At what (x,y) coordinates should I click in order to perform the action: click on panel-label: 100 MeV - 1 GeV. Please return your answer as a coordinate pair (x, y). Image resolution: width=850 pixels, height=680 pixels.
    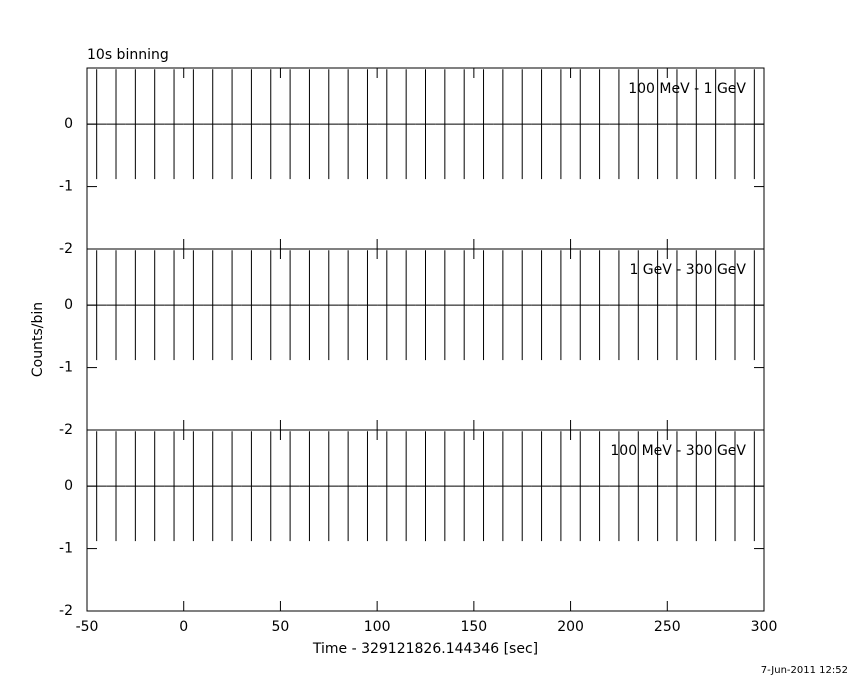
    Looking at the image, I should click on (687, 89).